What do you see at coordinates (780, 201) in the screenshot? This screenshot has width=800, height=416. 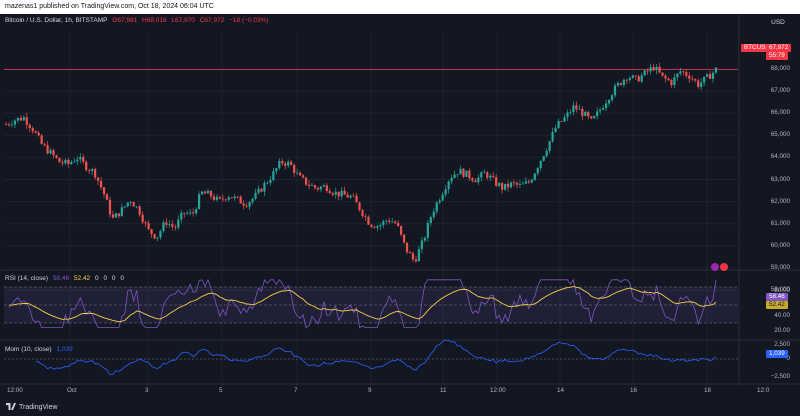 I see `price-axis-label: 62,000` at bounding box center [780, 201].